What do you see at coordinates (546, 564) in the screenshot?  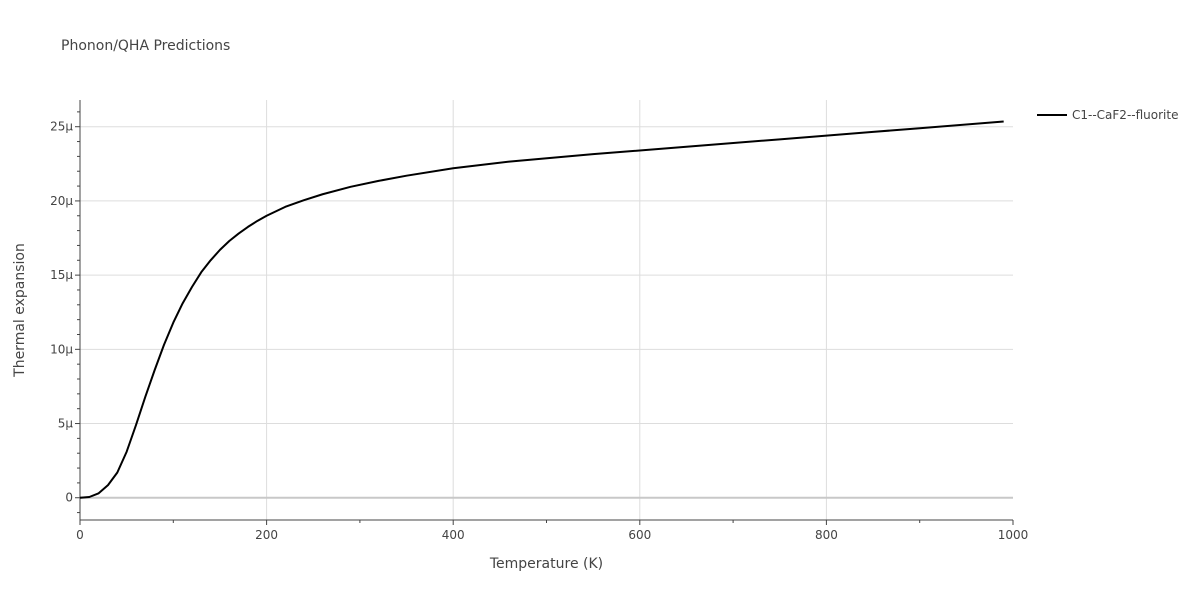 I see `x-axis-title: Temperature (K)` at bounding box center [546, 564].